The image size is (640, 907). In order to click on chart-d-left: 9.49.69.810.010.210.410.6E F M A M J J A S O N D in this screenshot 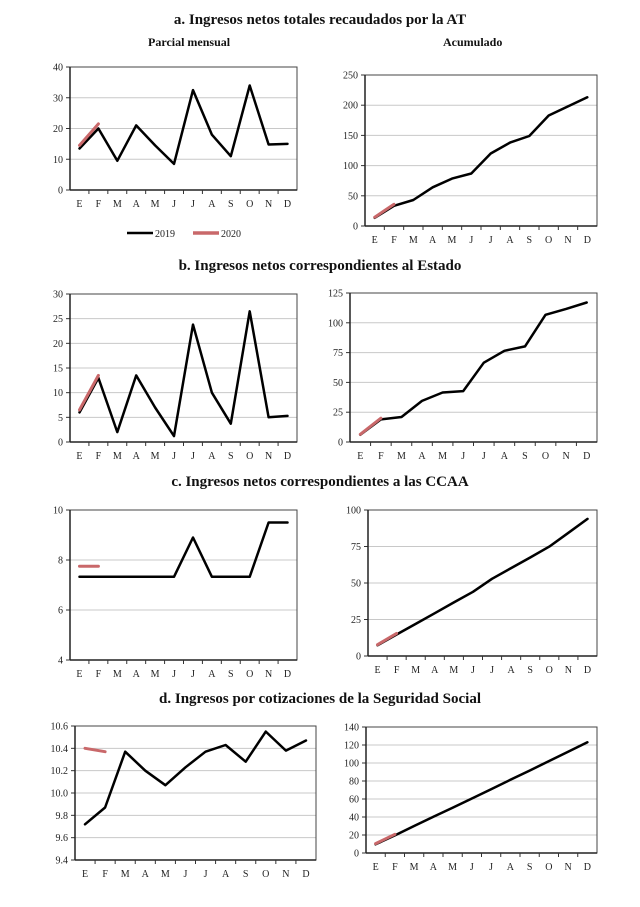, I will do `click(184, 801)`.